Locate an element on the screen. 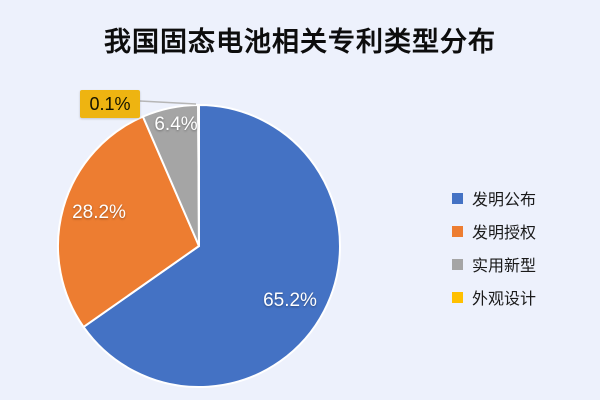 This screenshot has width=600, height=400. legend-label: 外观设计 is located at coordinates (504, 299).